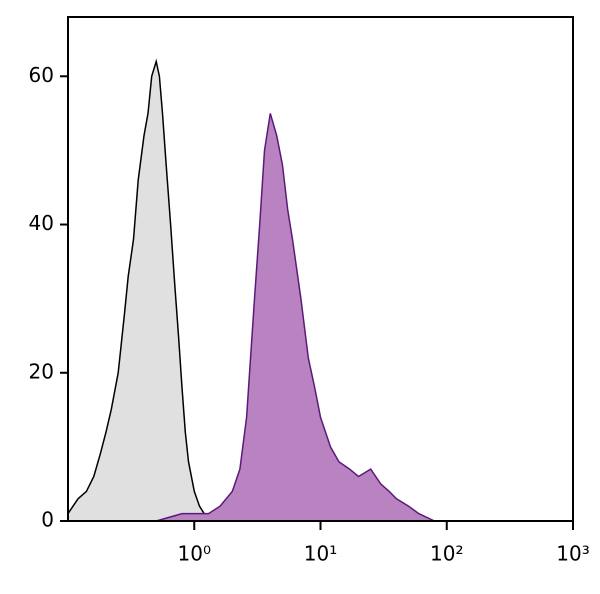 Image resolution: width=600 pixels, height=594 pixels. I want to click on x-tick-label: 10³, so click(572, 554).